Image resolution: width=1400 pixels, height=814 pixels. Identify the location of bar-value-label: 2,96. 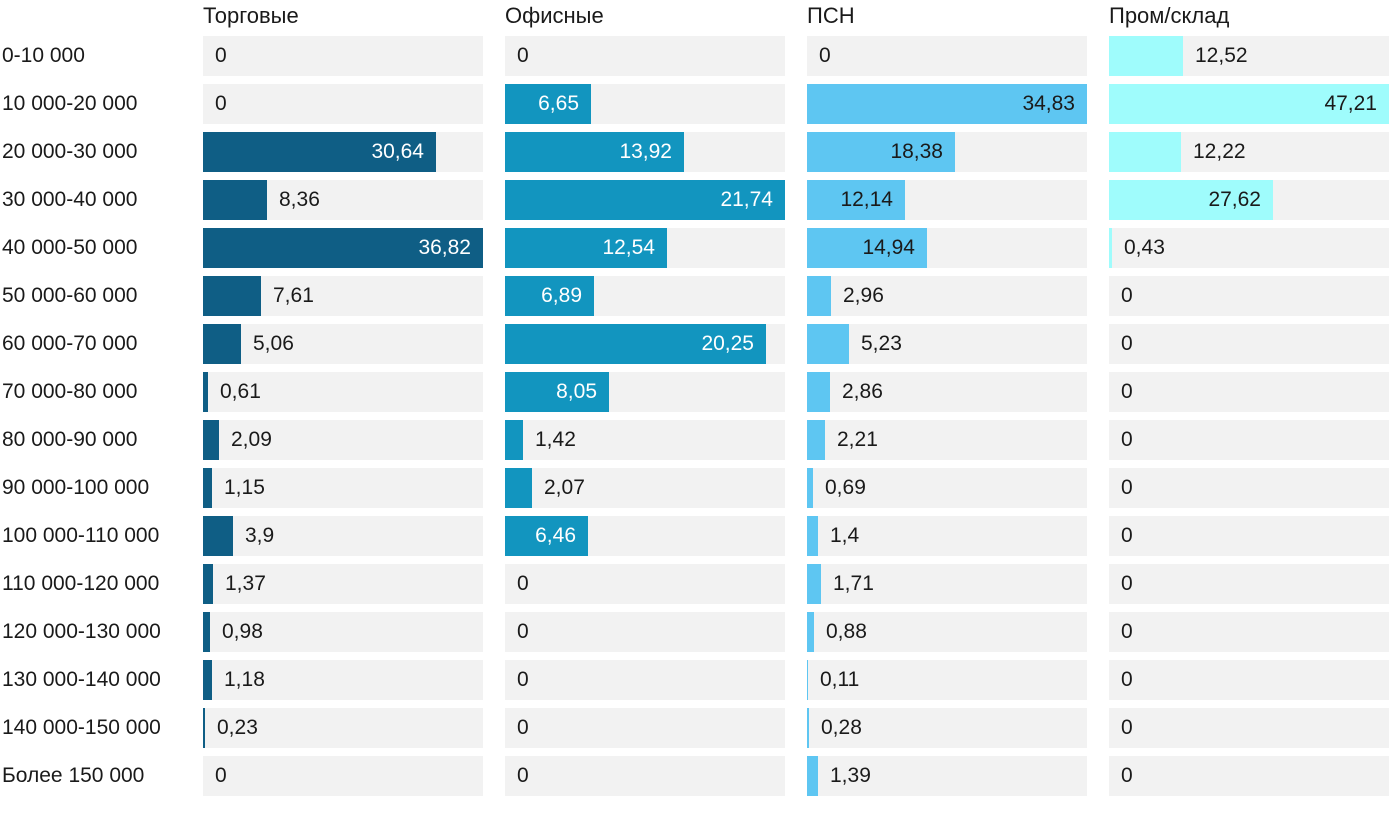
(863, 295).